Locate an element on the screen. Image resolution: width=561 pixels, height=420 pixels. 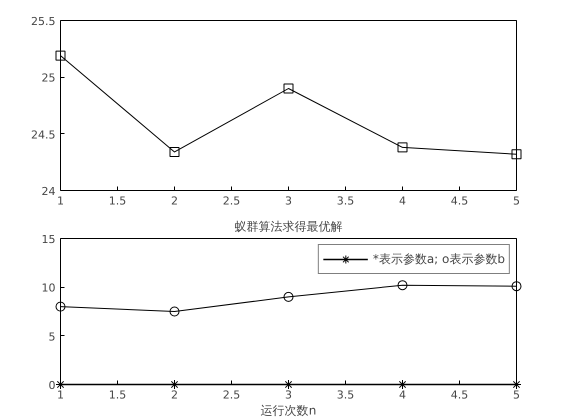
legend-label: *表示参数a; o表示参数b is located at coordinates (438, 259).